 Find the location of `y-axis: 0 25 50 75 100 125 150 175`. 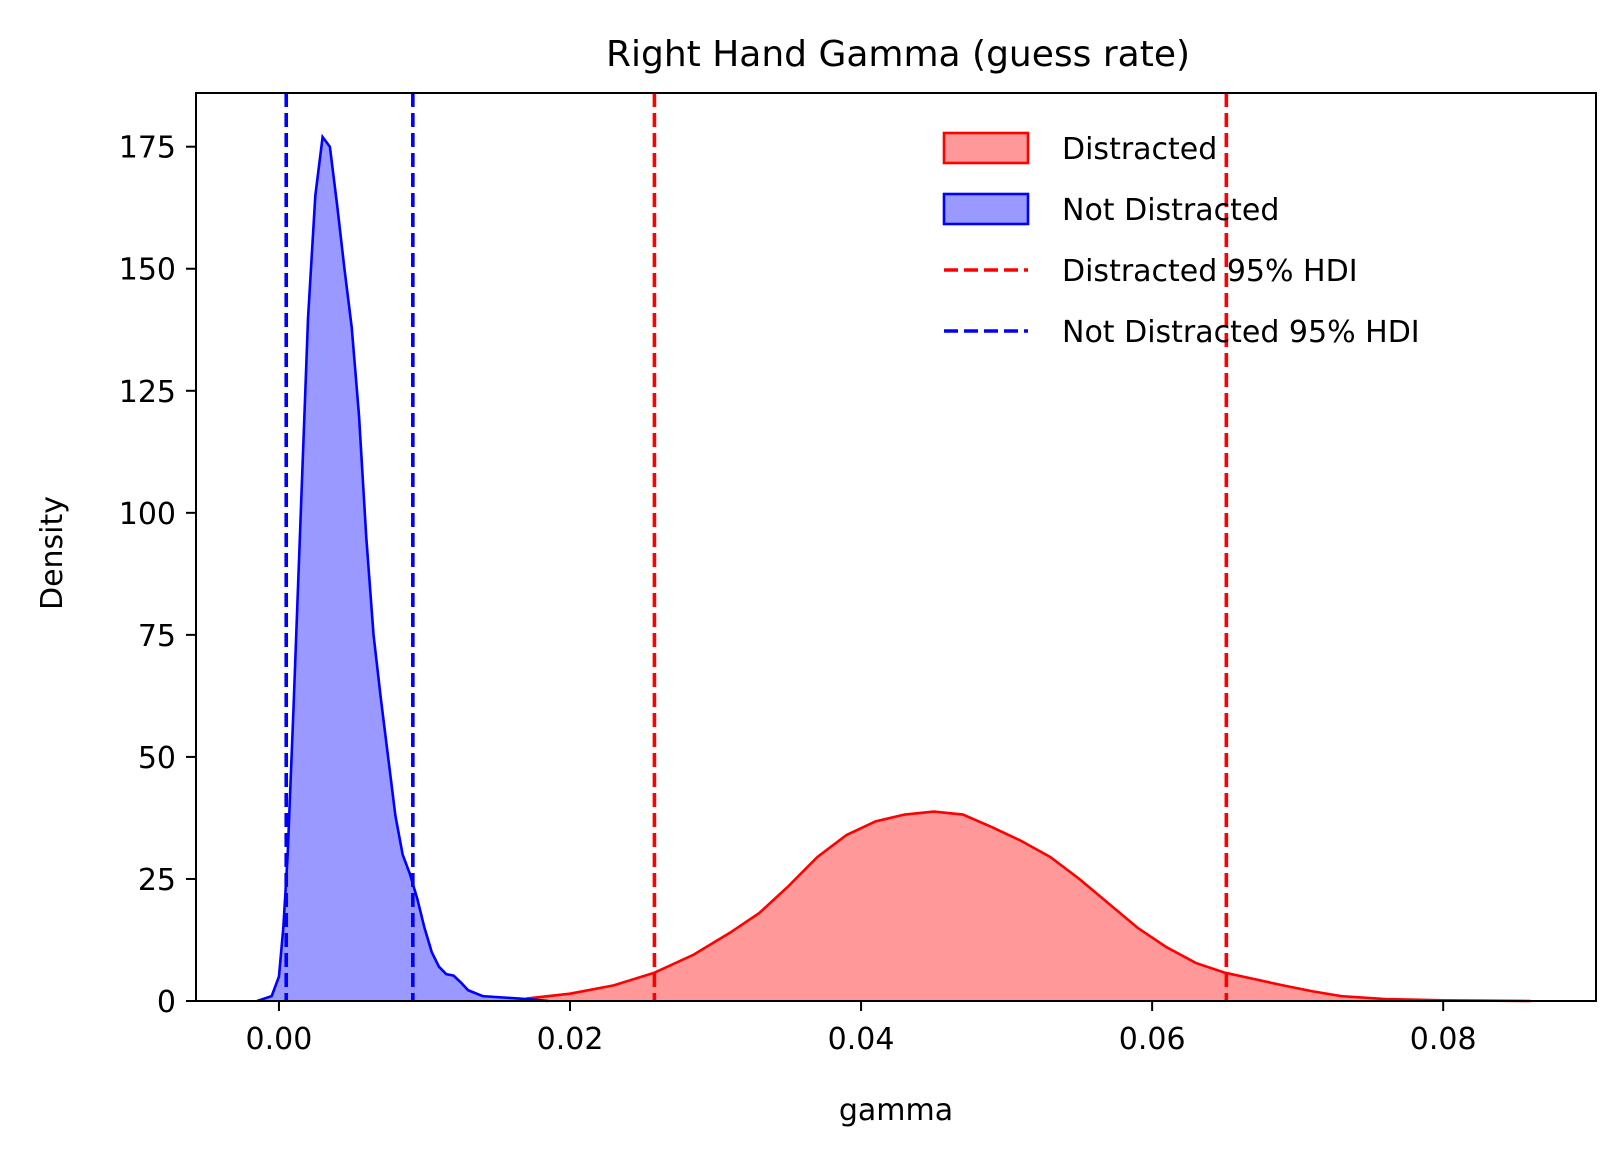

y-axis: 0 25 50 75 100 125 150 175 is located at coordinates (157, 575).